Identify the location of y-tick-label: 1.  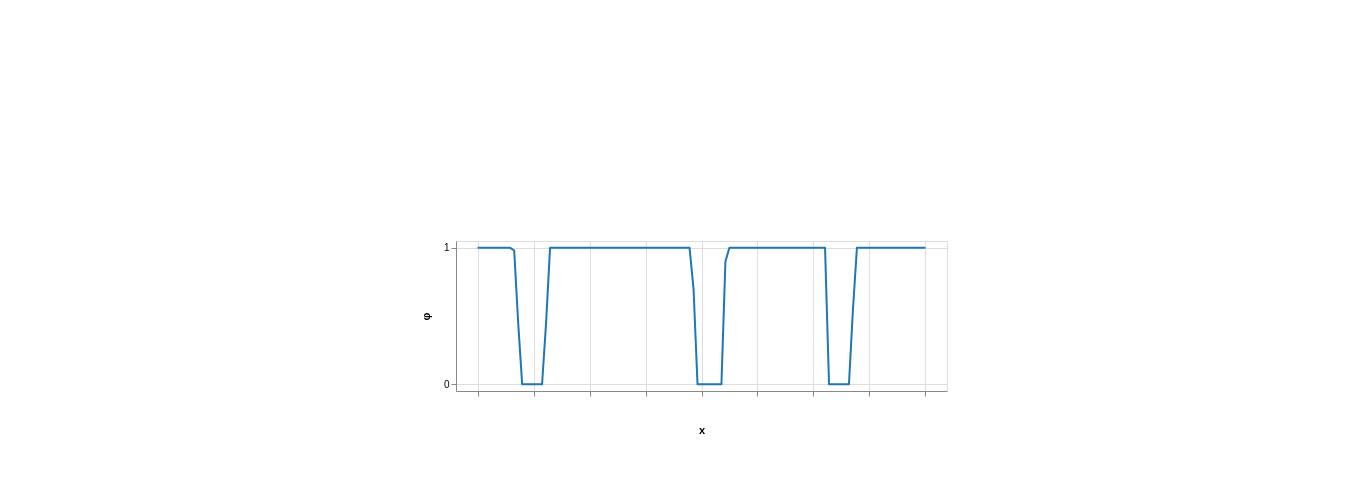
(446, 248).